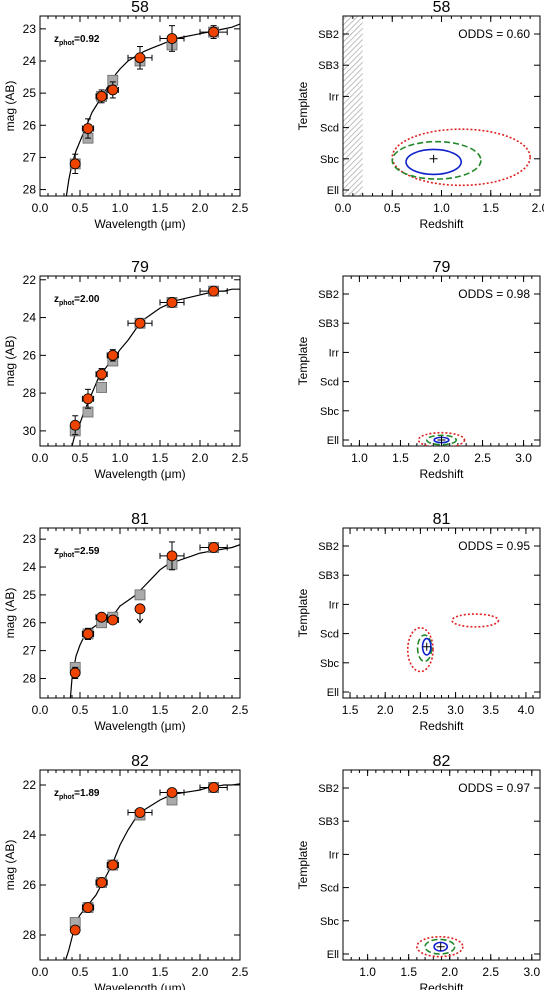 Image resolution: width=544 pixels, height=990 pixels. Describe the element at coordinates (494, 294) in the screenshot. I see `odds-label: ODDS = 0.98` at that location.